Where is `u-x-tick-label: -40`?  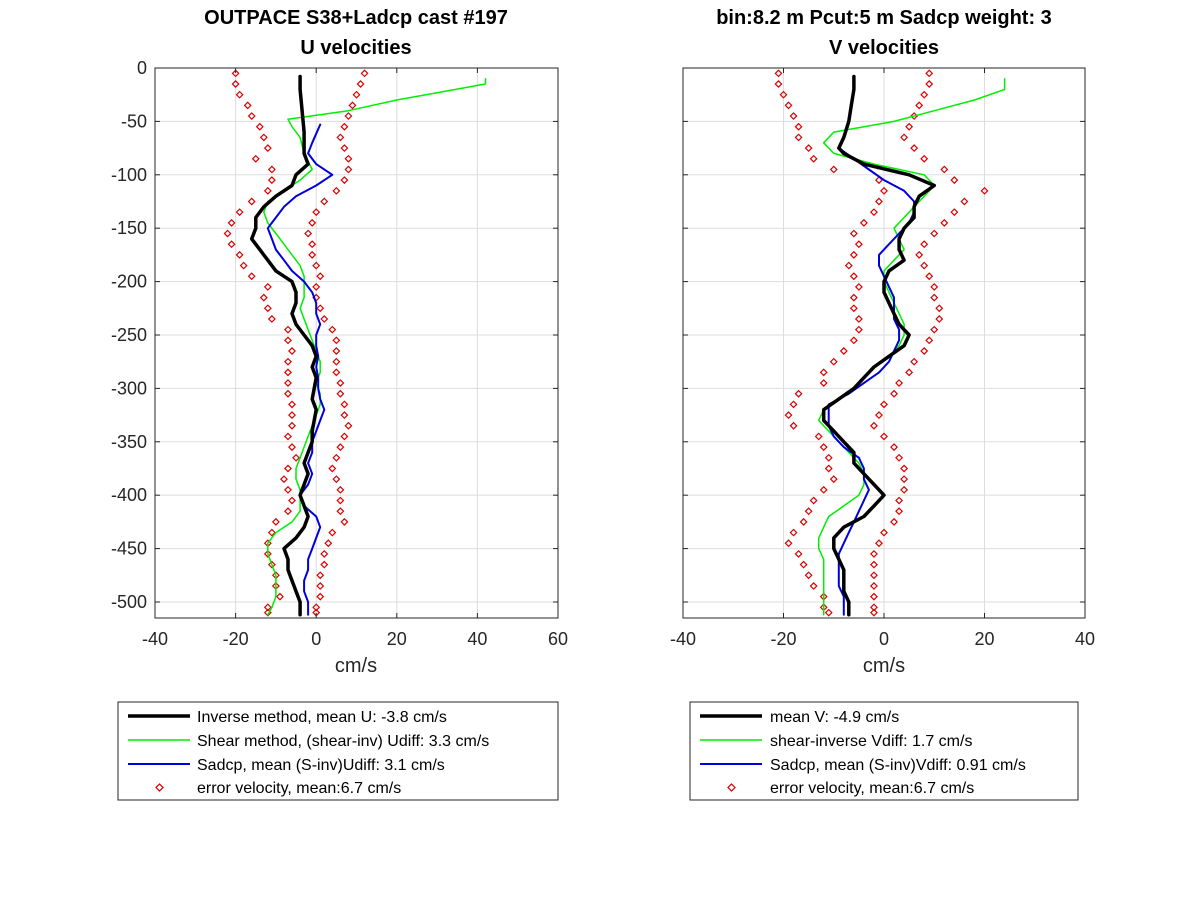
u-x-tick-label: -40 is located at coordinates (155, 639).